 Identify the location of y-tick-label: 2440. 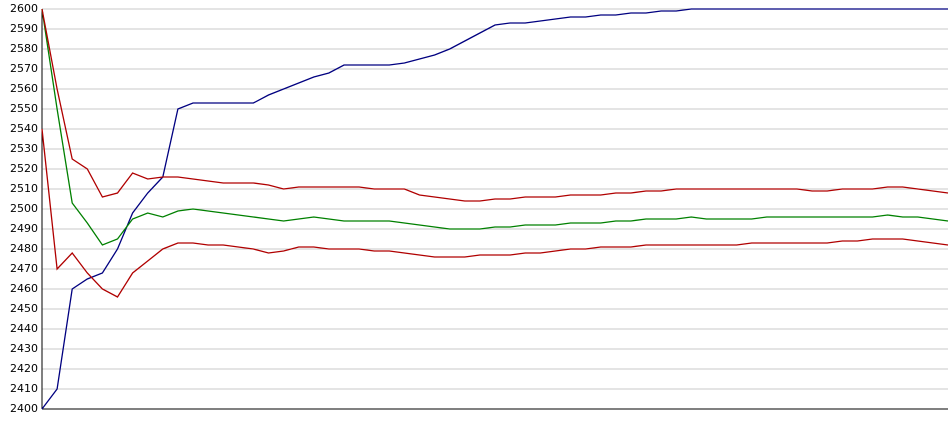
(24, 328).